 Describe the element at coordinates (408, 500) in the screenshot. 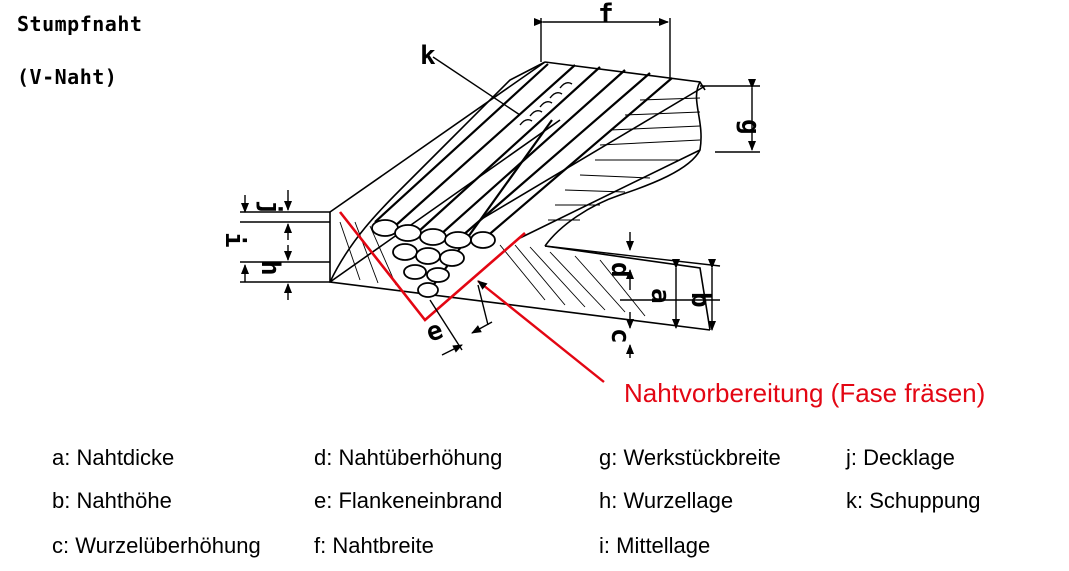

I see `legend-item: e: Flankeneinbrand` at that location.